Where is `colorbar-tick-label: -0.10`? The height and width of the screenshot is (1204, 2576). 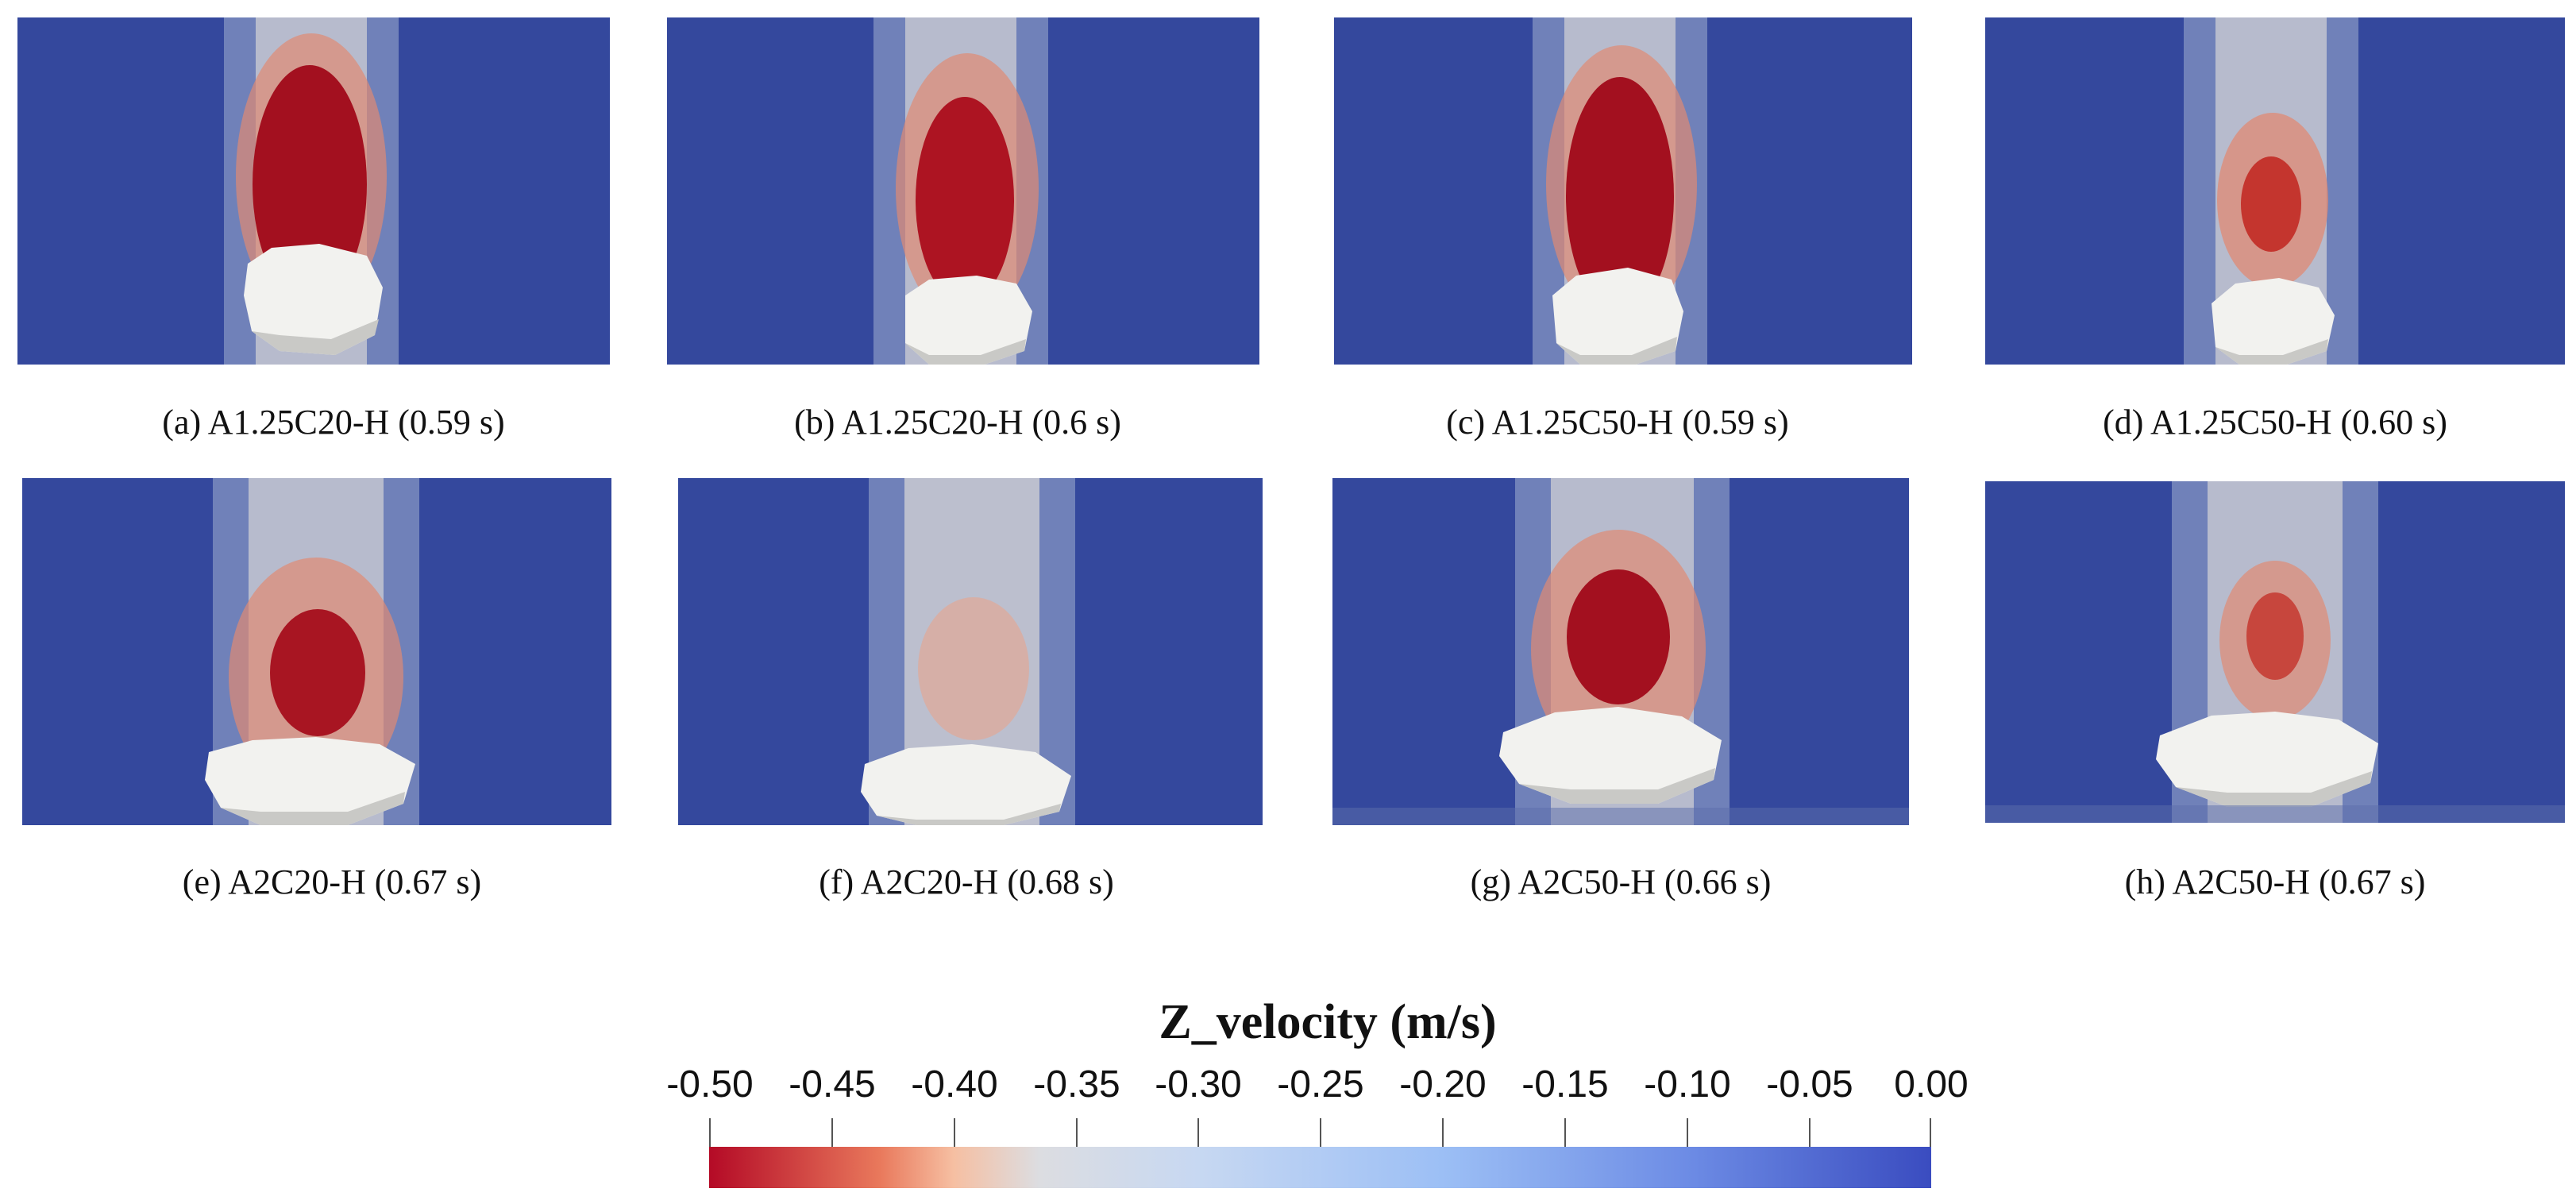 colorbar-tick-label: -0.10 is located at coordinates (1687, 1084).